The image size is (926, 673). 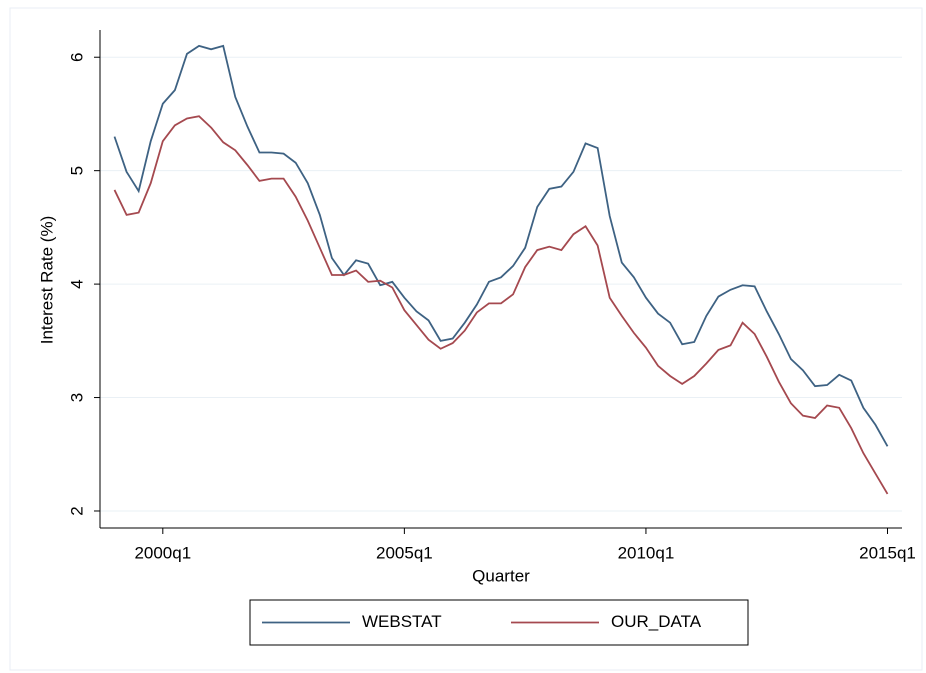 What do you see at coordinates (76, 170) in the screenshot?
I see `y-tick-label: 5` at bounding box center [76, 170].